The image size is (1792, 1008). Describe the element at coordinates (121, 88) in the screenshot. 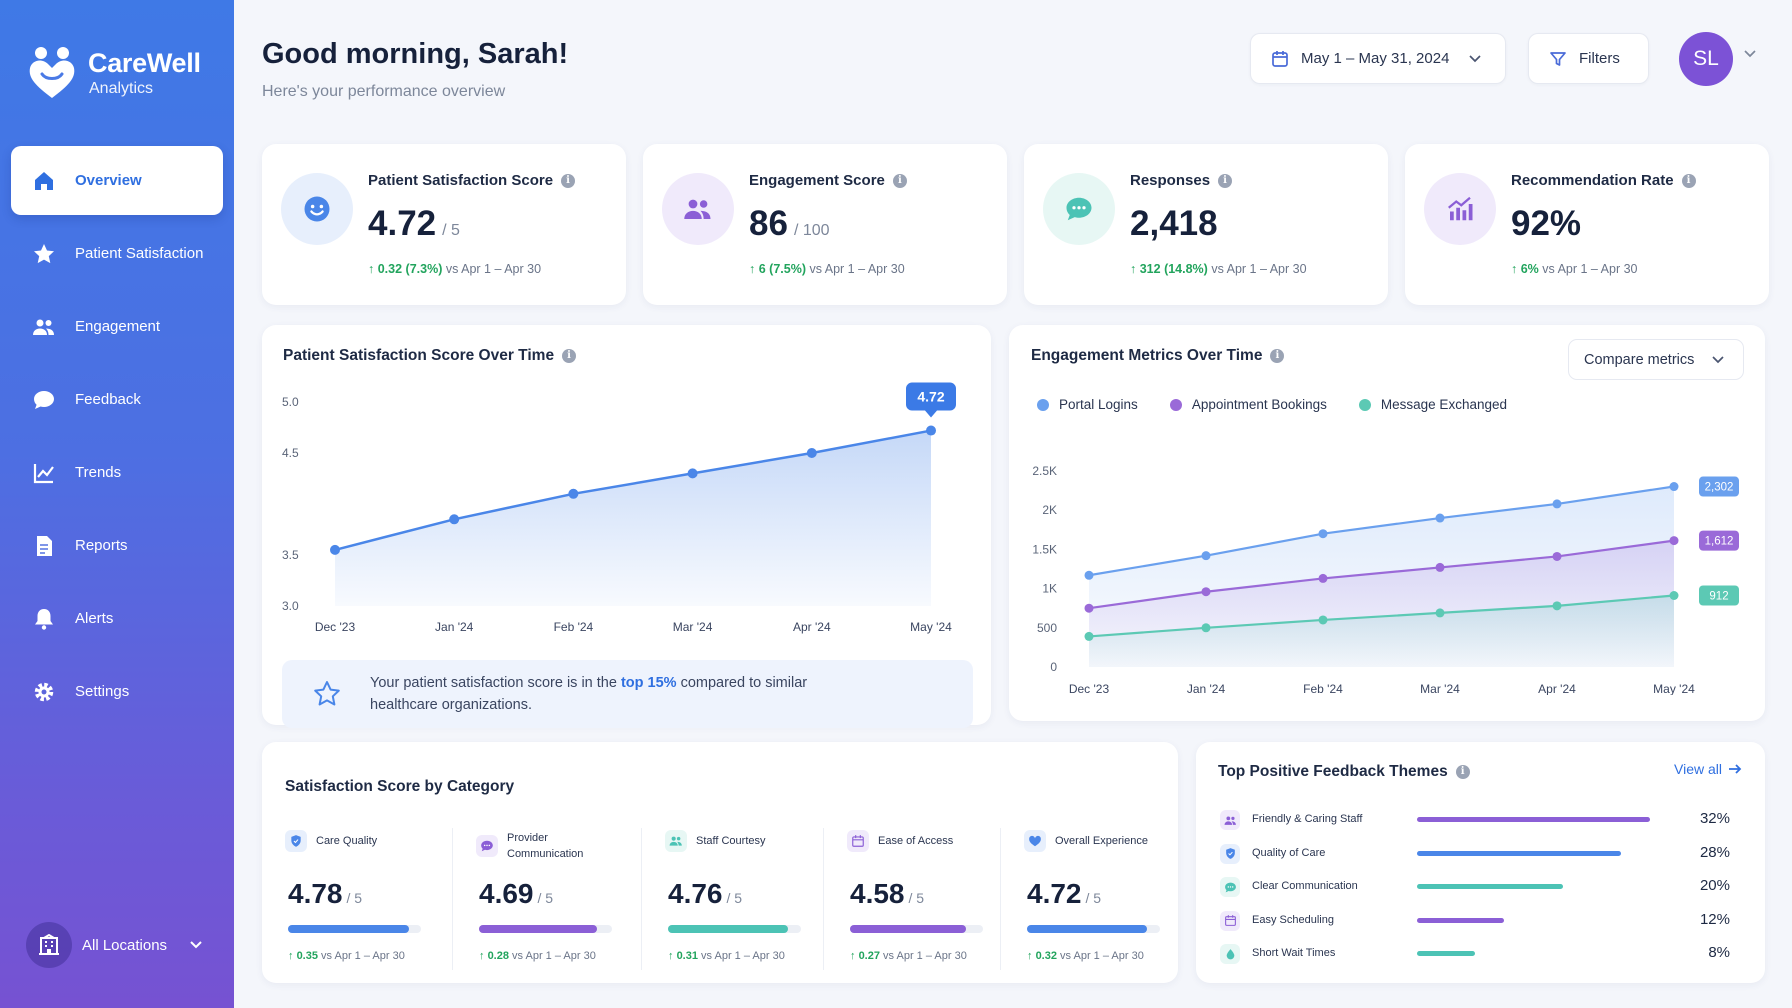

I see `brand-subtitle: Analytics` at that location.